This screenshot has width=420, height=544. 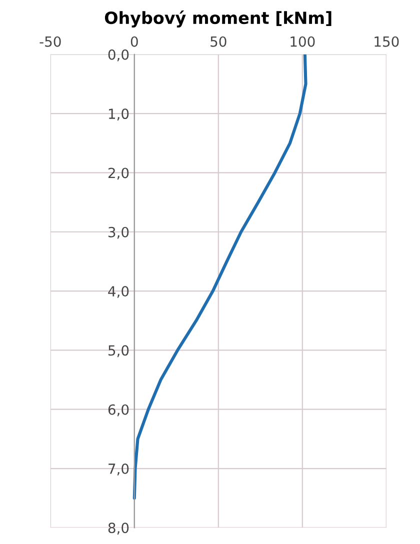 What do you see at coordinates (134, 41) in the screenshot?
I see `x-tick-label: 0` at bounding box center [134, 41].